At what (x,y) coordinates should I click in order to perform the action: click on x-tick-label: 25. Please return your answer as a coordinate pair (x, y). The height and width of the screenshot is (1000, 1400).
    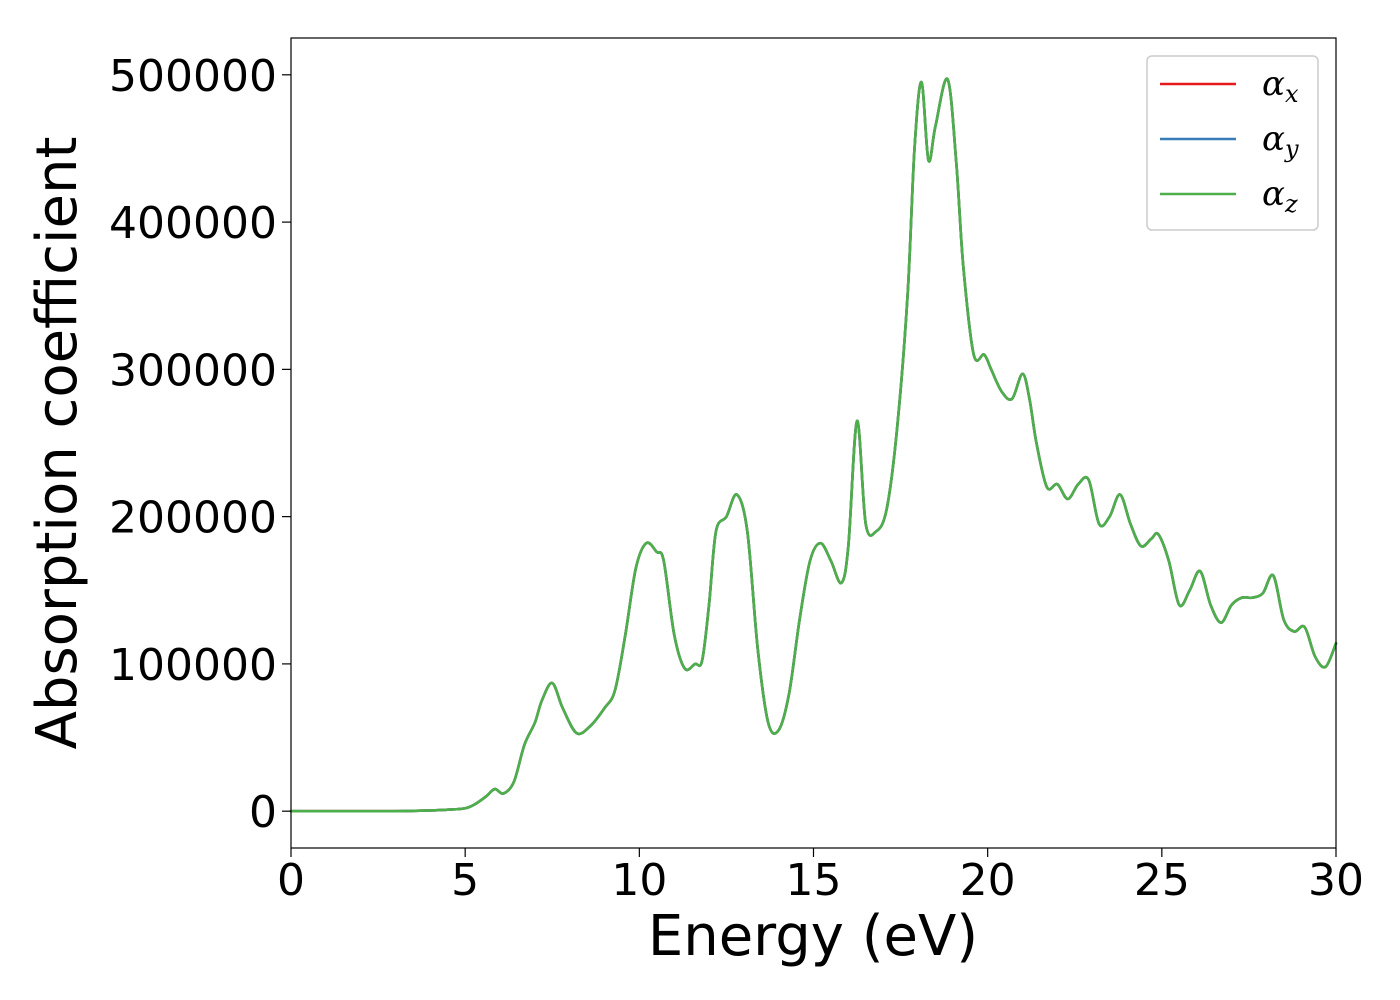
    Looking at the image, I should click on (1162, 880).